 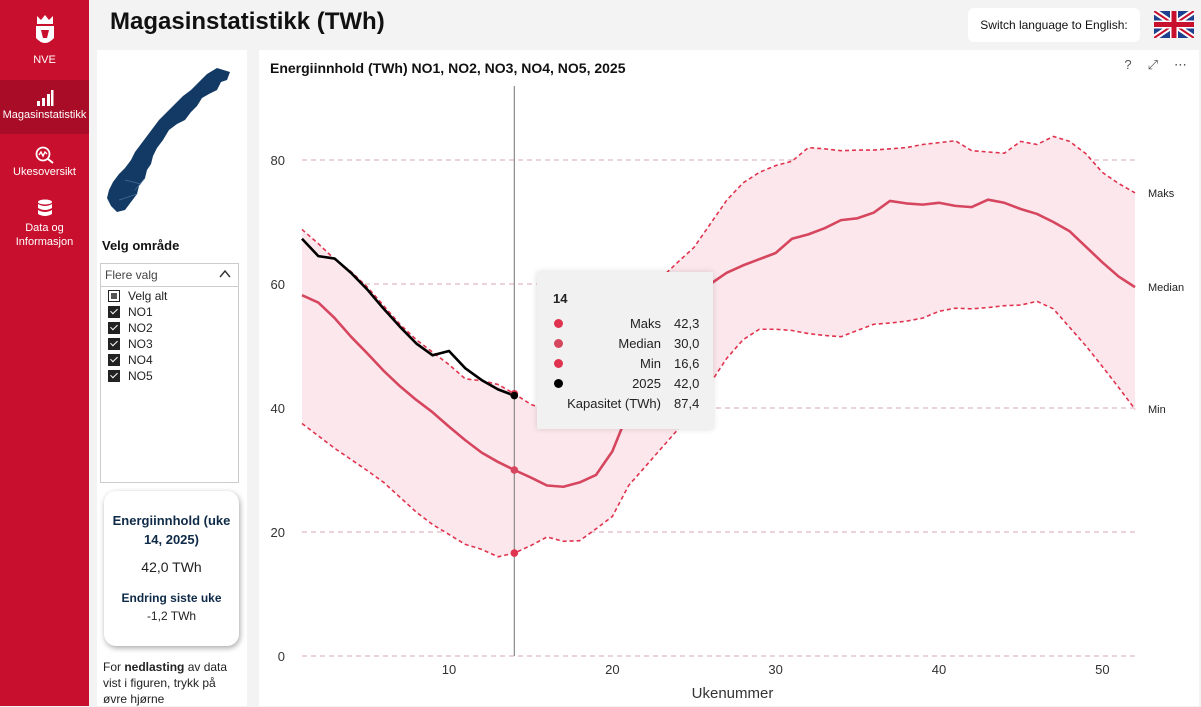 I want to click on area-slicer: Flere valg Velg alt NO1 NO2 NO3 NO4 NO5, so click(x=169, y=373).